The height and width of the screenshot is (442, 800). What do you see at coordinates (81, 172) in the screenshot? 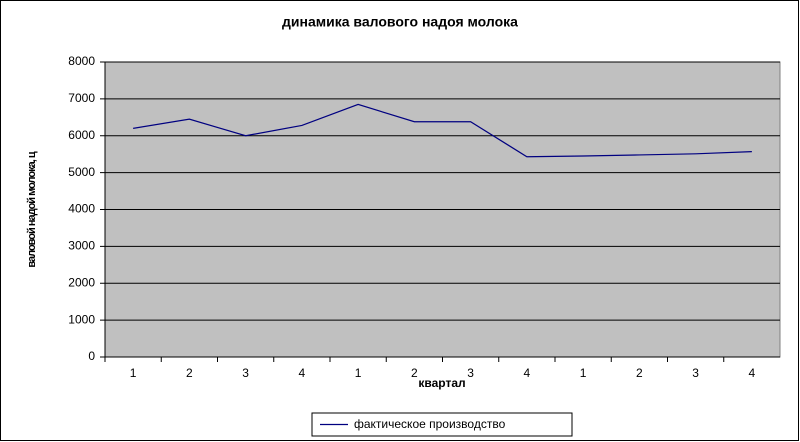
I see `y-tick-label: 5000` at bounding box center [81, 172].